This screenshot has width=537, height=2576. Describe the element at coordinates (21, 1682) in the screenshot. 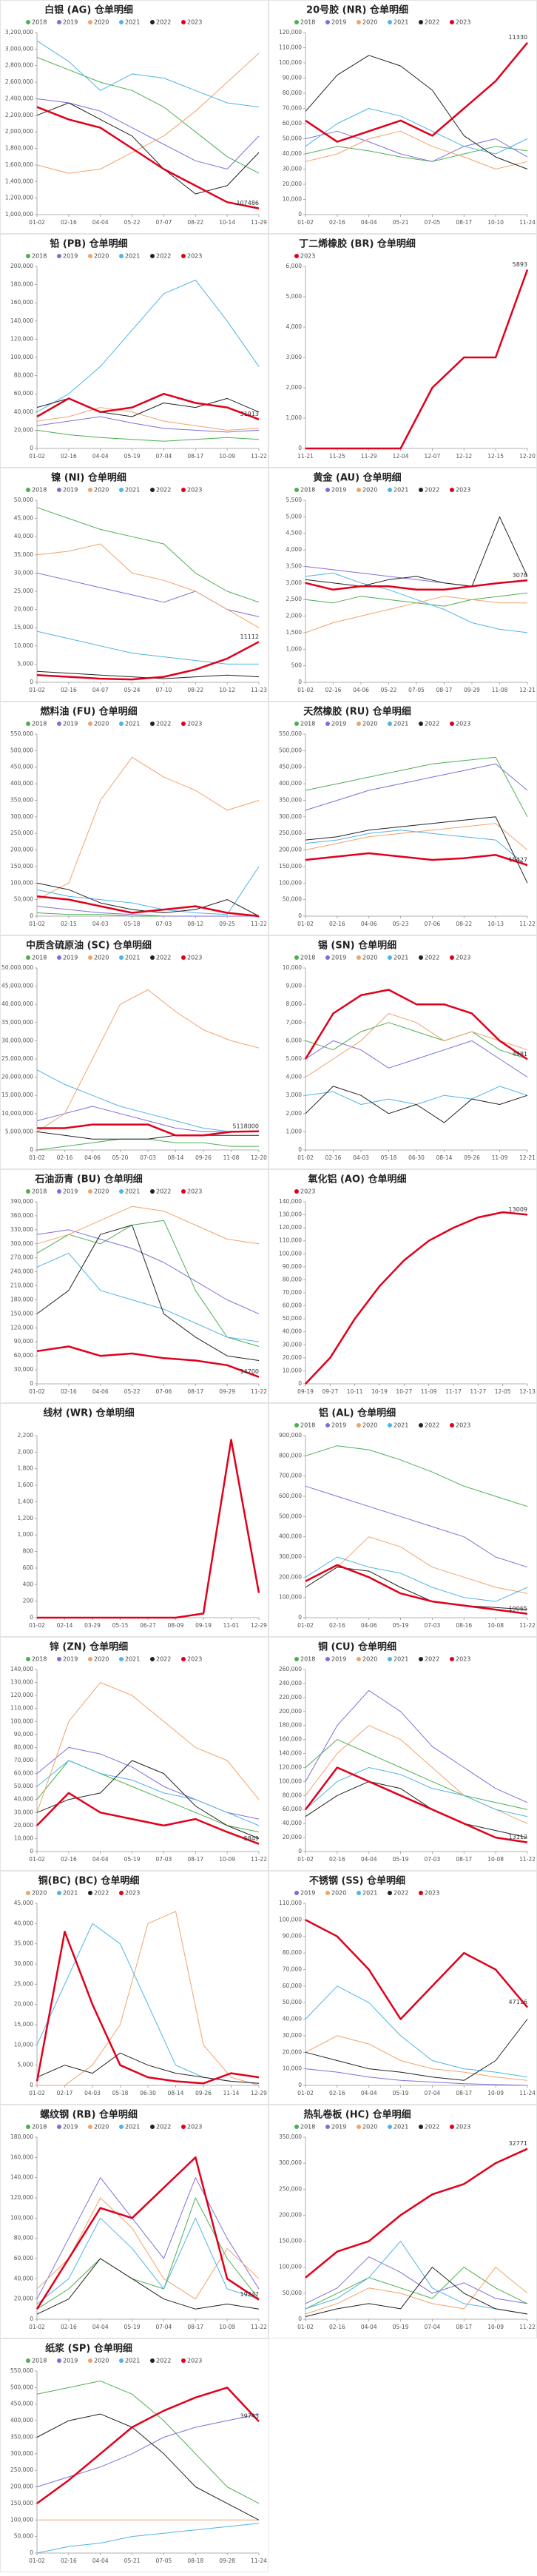

I see `y-tick-label: 130,000` at that location.